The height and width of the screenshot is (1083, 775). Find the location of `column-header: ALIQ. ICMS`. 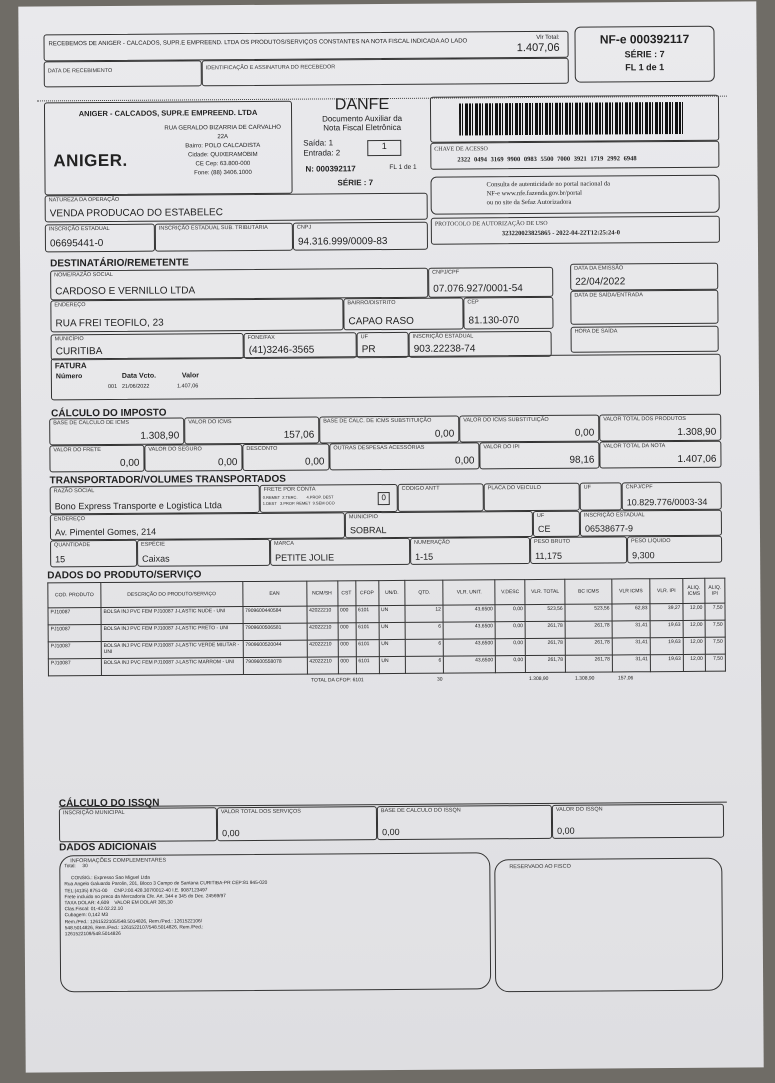

column-header: ALIQ. ICMS is located at coordinates (694, 590).